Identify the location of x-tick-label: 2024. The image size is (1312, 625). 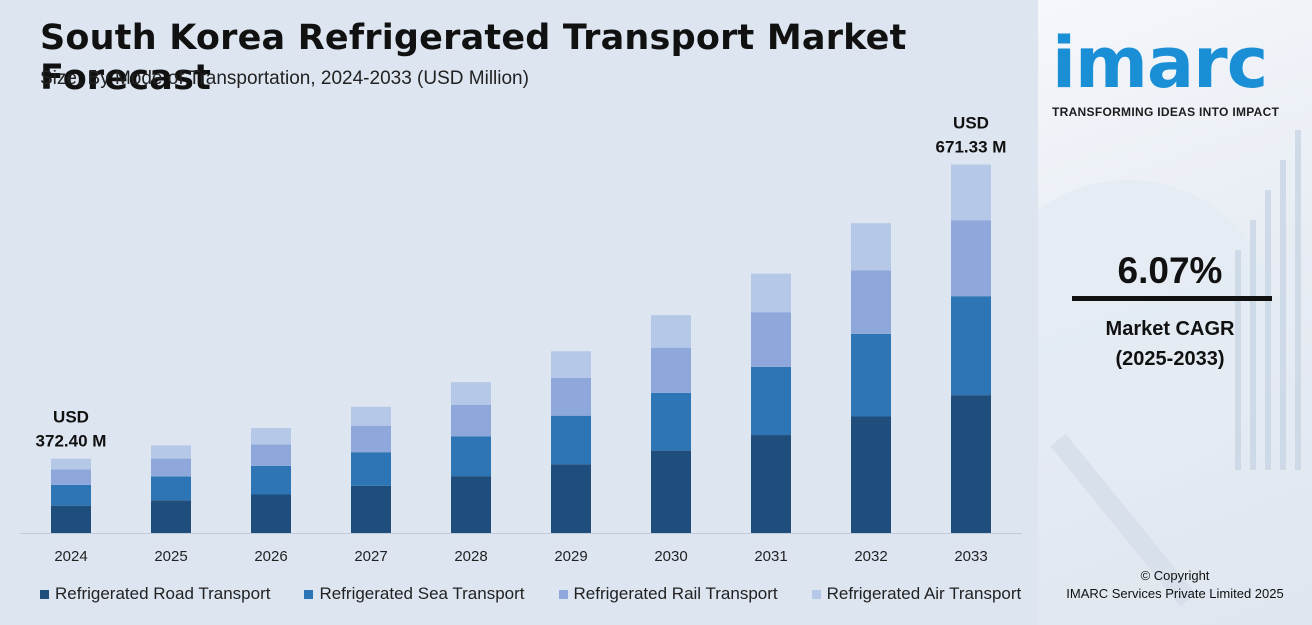
(70, 556).